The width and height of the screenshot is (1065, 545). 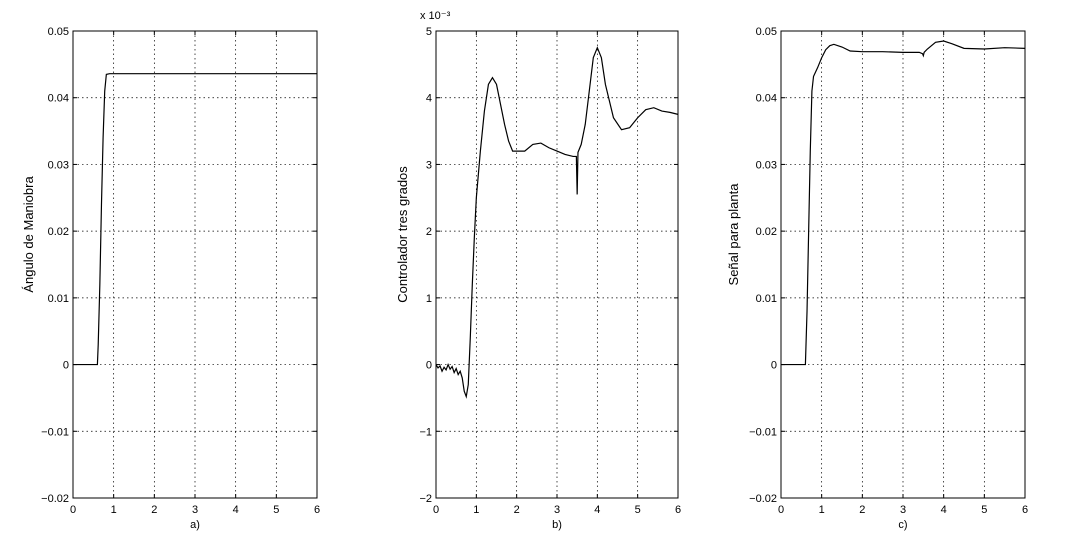 What do you see at coordinates (733, 234) in the screenshot?
I see `y-axis-label: Señal para planta` at bounding box center [733, 234].